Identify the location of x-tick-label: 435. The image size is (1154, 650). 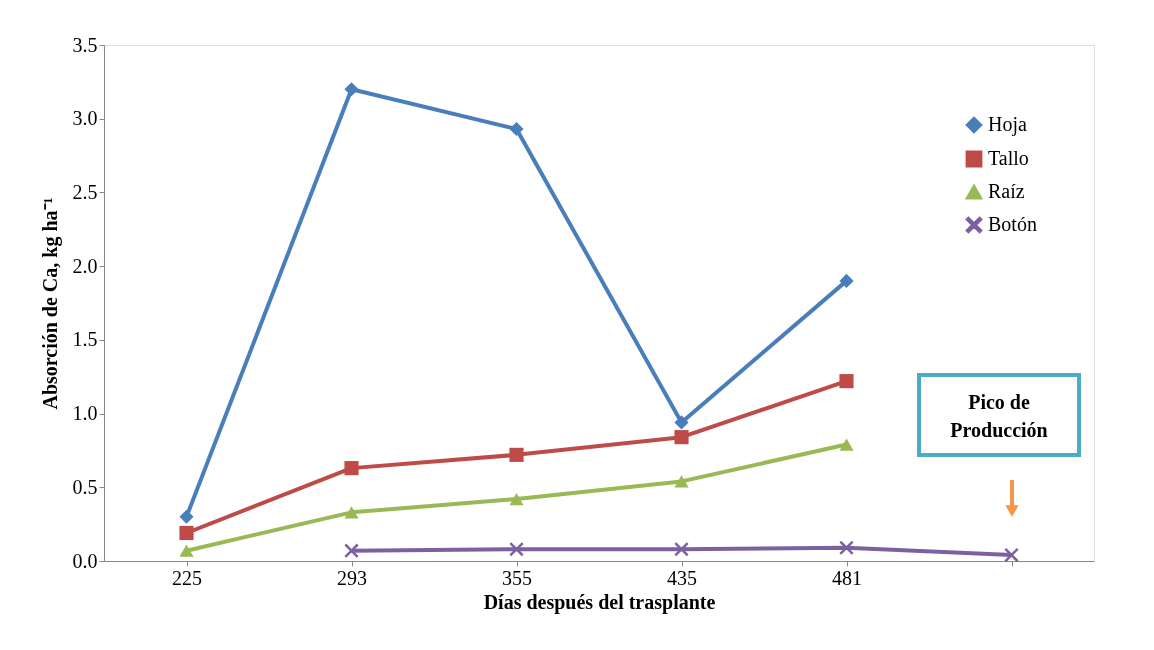
(682, 577).